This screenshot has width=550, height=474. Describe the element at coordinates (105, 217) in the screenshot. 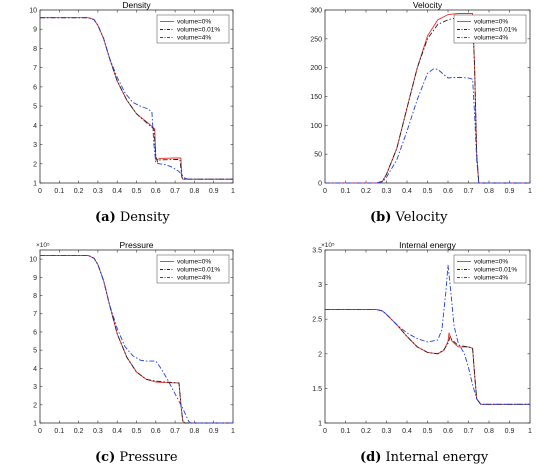

I see `caption-tag: (a)` at that location.